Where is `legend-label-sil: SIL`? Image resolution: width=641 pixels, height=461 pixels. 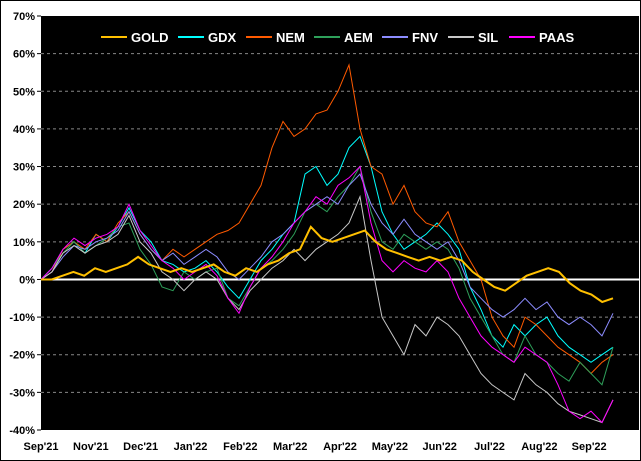
legend-label-sil: SIL is located at coordinates (488, 37).